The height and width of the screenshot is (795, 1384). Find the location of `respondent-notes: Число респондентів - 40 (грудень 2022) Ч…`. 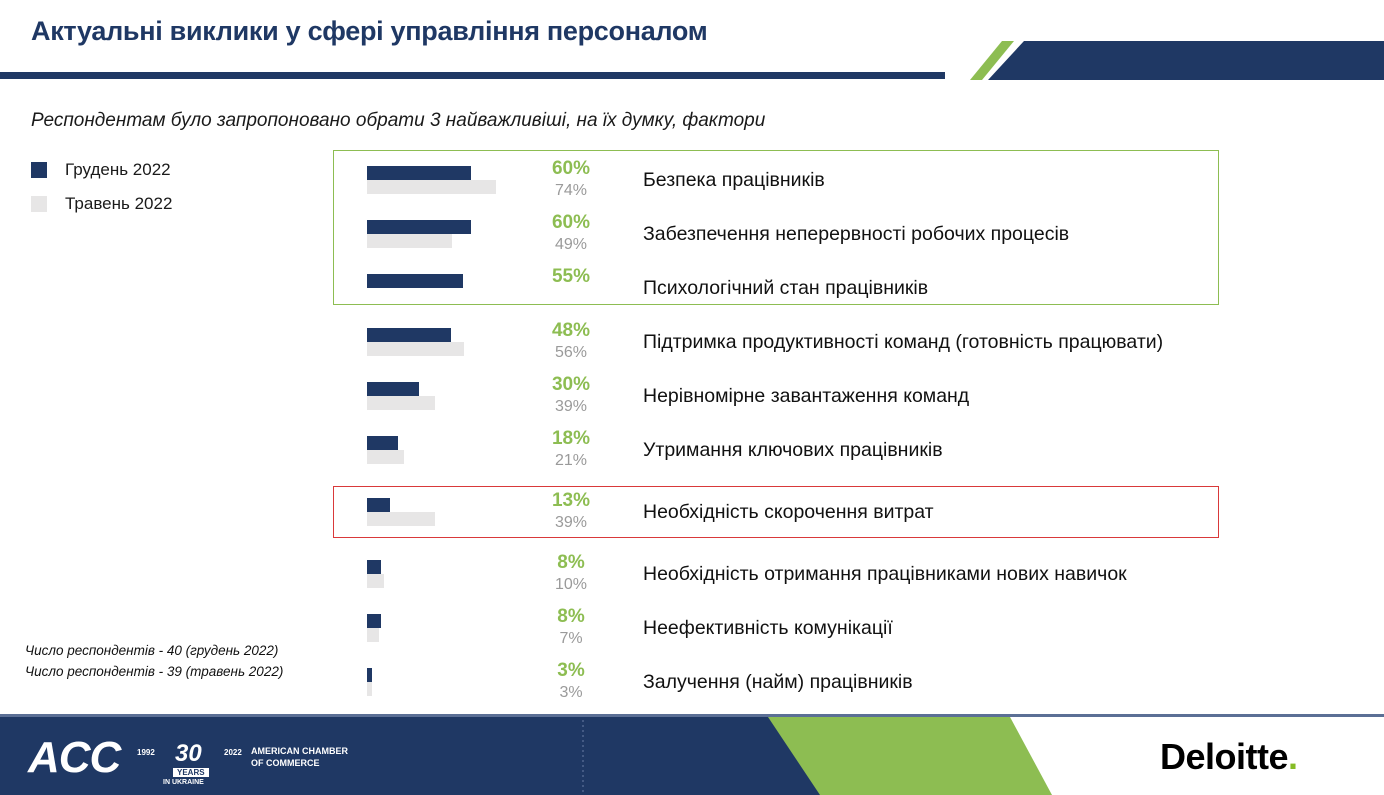

respondent-notes: Число респондентів - 40 (грудень 2022) Ч… is located at coordinates (154, 661).